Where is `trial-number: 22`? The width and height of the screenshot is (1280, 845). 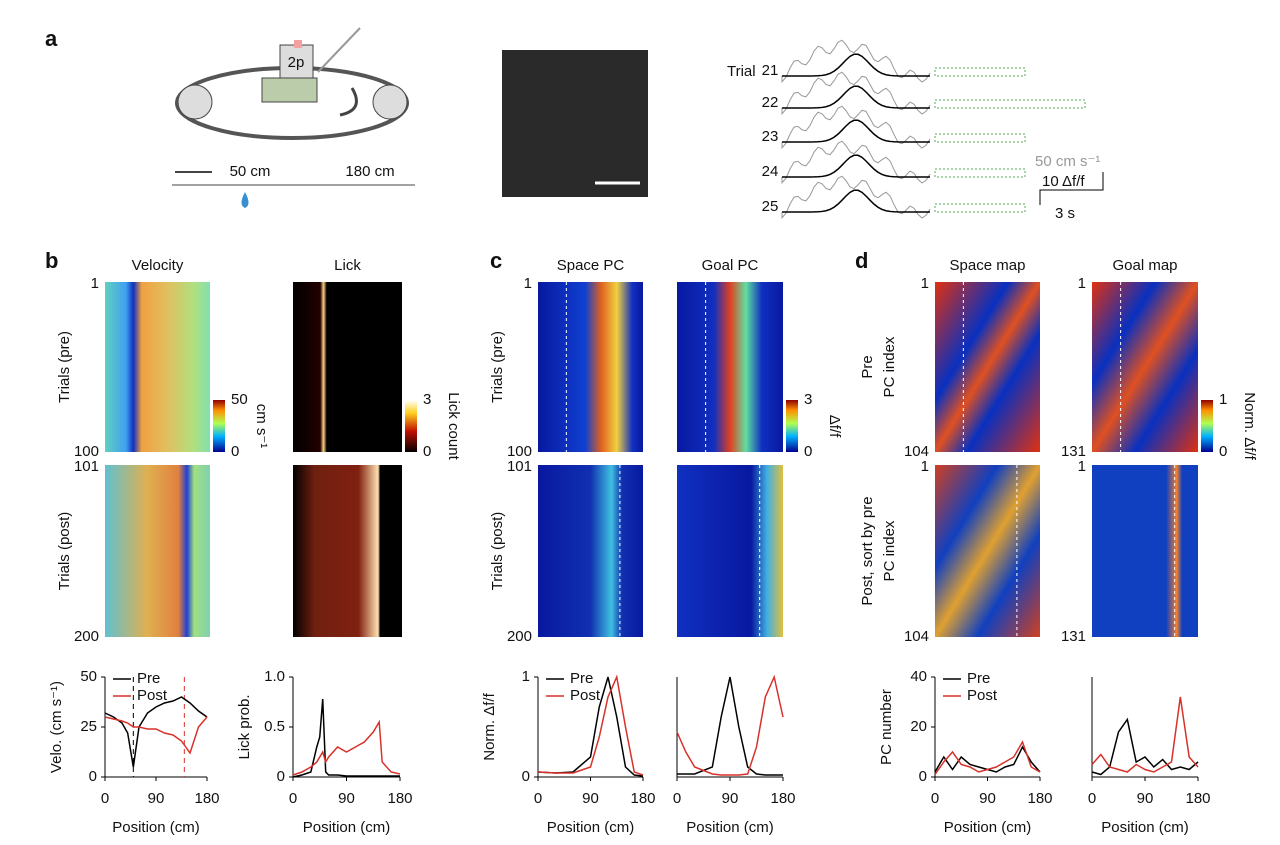 trial-number: 22 is located at coordinates (770, 102).